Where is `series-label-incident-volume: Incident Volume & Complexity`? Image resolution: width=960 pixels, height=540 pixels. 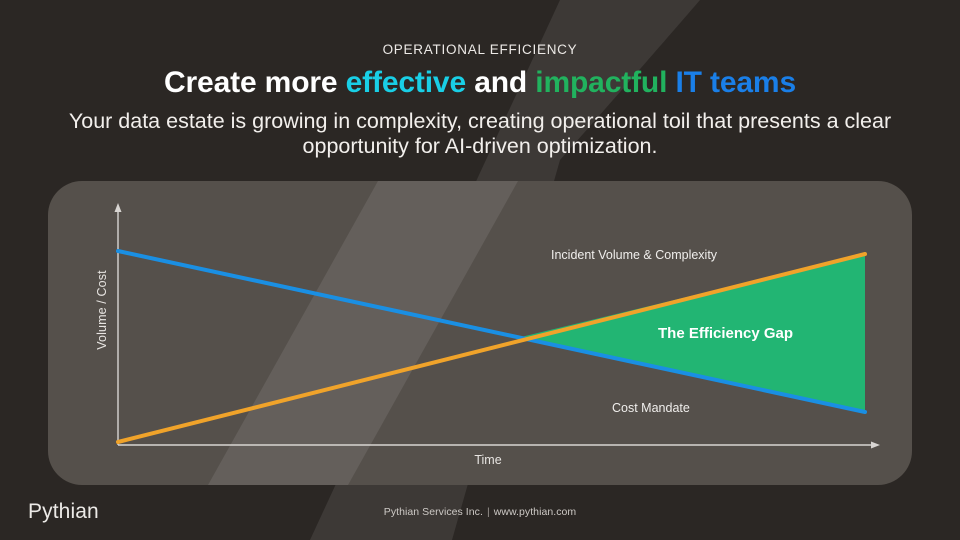 series-label-incident-volume: Incident Volume & Complexity is located at coordinates (634, 255).